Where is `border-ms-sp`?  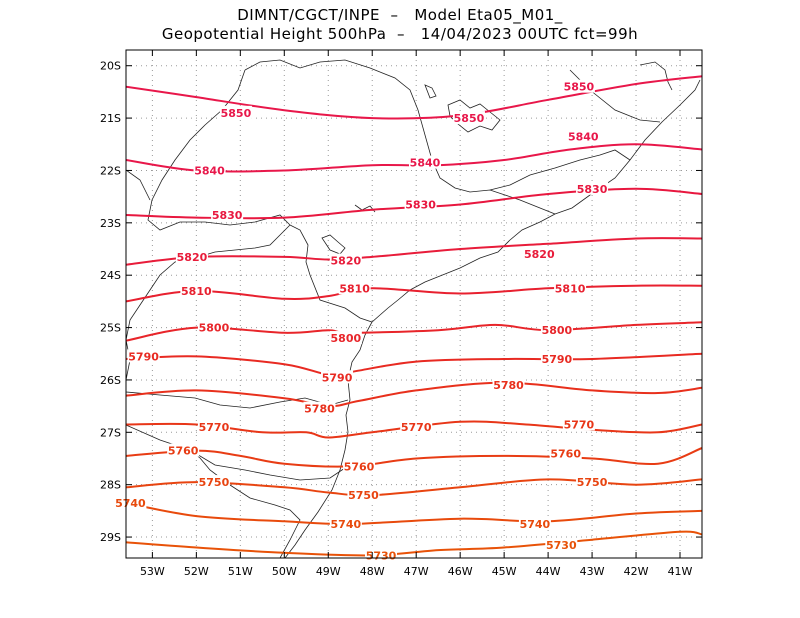 border-ms-sp is located at coordinates (138, 185).